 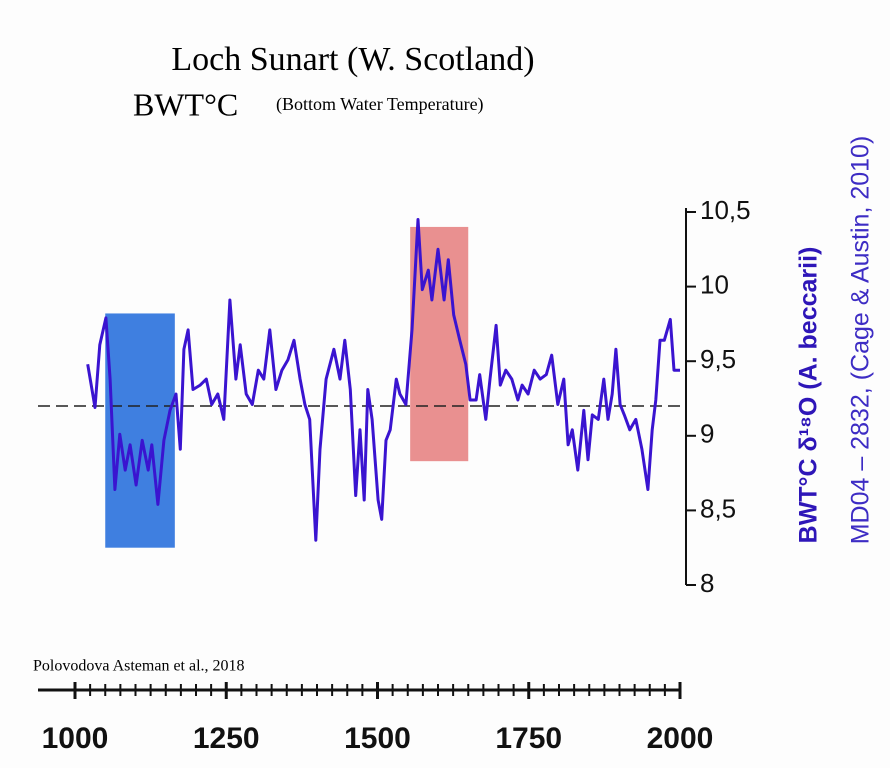 I want to click on y-tick-label: 9, so click(x=707, y=434).